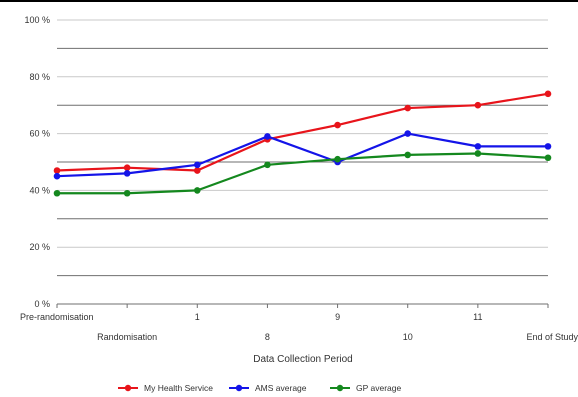 This screenshot has height=397, width=578. Describe the element at coordinates (281, 388) in the screenshot. I see `legend-label: AMS average` at that location.